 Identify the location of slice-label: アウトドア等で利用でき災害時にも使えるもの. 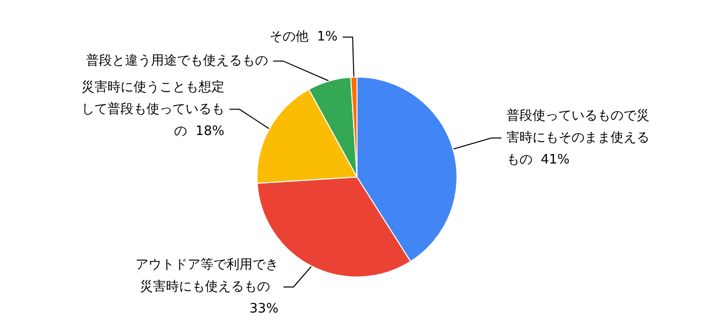
(206, 276).